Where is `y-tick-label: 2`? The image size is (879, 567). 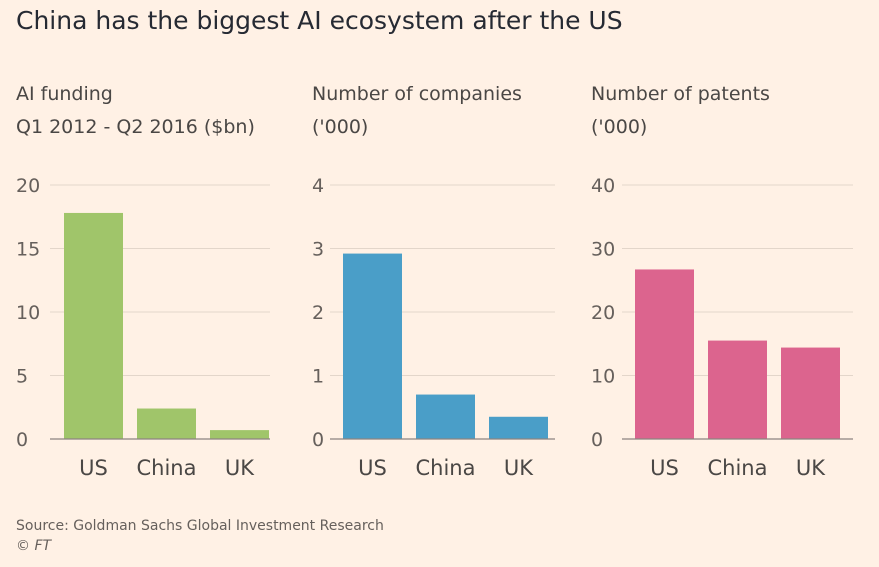 y-tick-label: 2 is located at coordinates (318, 313).